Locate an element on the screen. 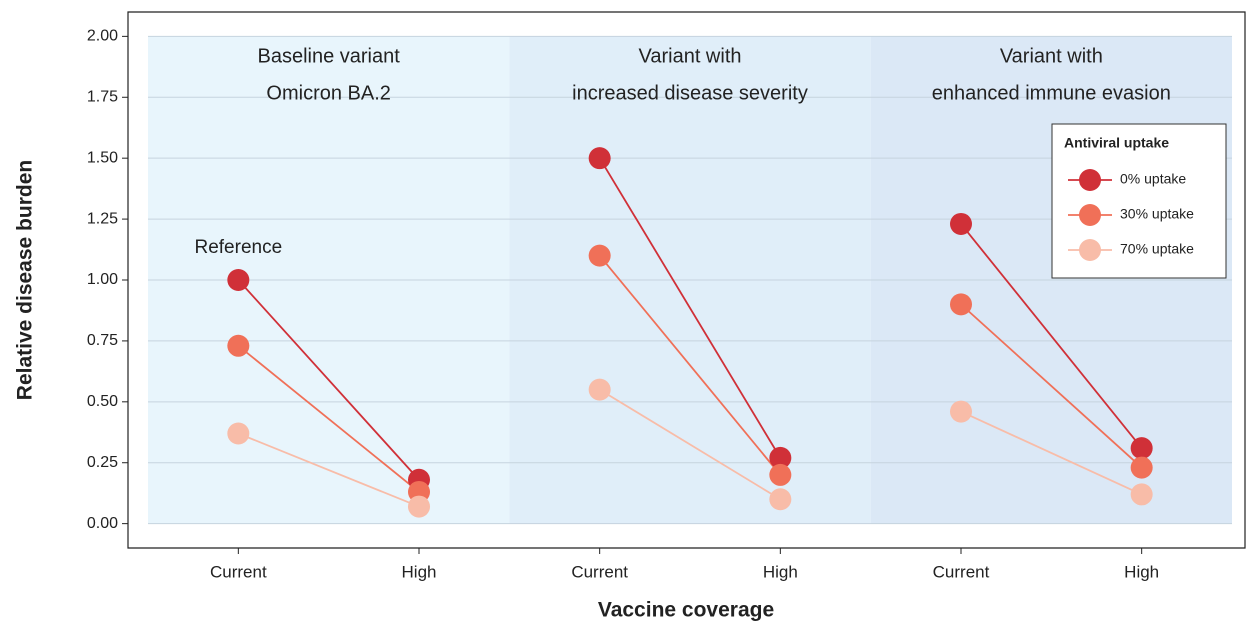 Image resolution: width=1252 pixels, height=626 pixels. panel-title: Omicron BA.2 is located at coordinates (328, 93).